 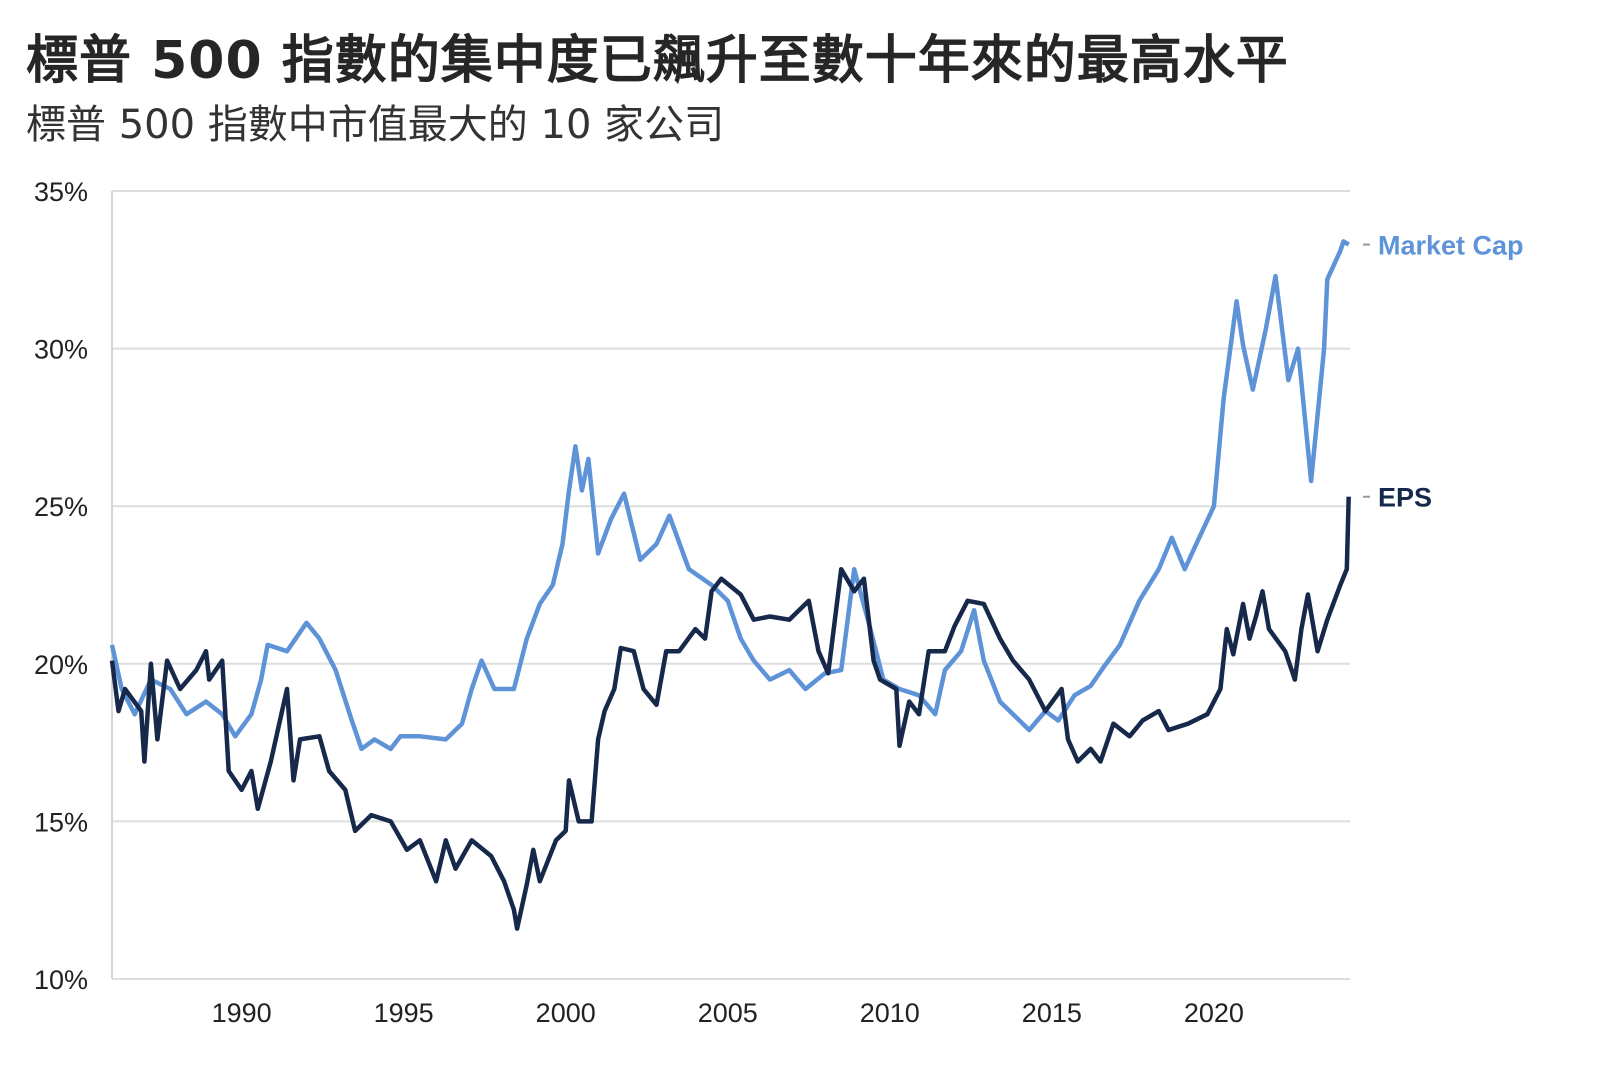 What do you see at coordinates (242, 1013) in the screenshot?
I see `x-tick-label: 1990` at bounding box center [242, 1013].